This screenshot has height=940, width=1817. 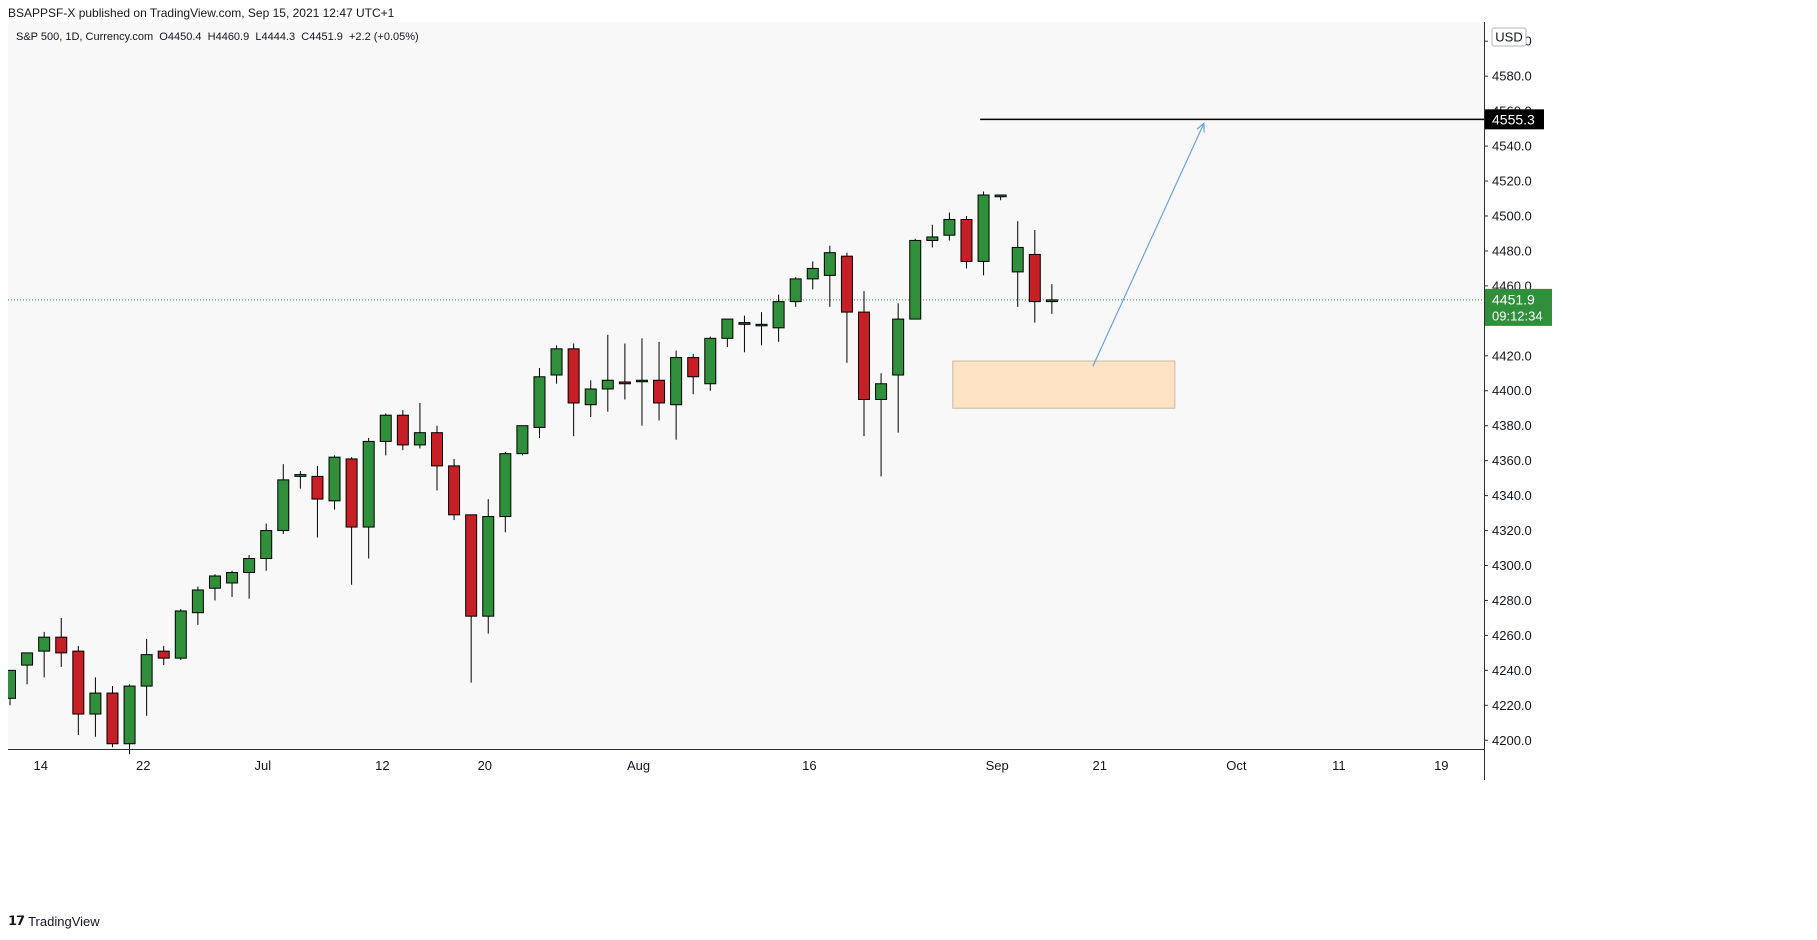 I want to click on projection-arrow-line, so click(x=1148, y=245).